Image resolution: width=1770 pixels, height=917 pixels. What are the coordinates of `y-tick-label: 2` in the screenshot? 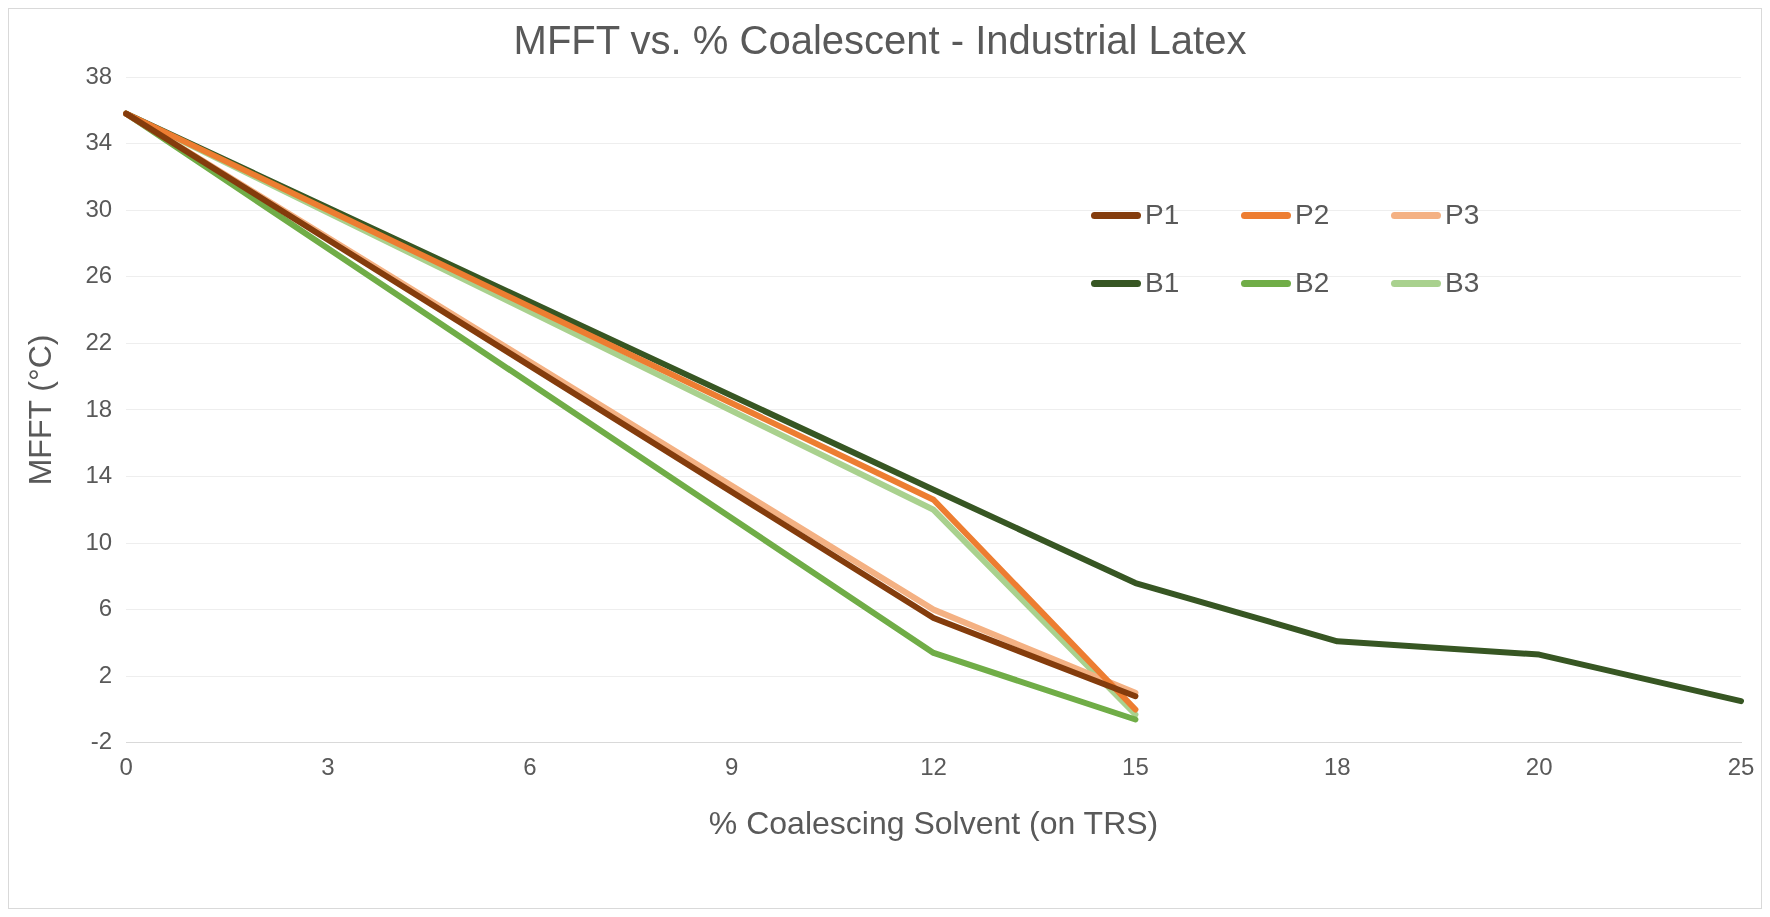 It's located at (105, 674).